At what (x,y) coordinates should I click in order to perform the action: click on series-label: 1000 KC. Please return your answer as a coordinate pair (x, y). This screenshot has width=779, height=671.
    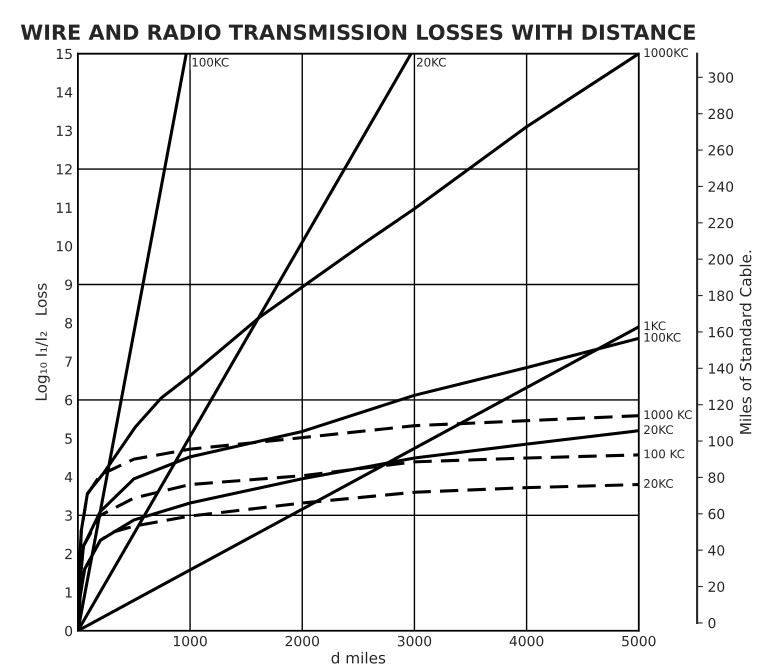
    Looking at the image, I should click on (668, 415).